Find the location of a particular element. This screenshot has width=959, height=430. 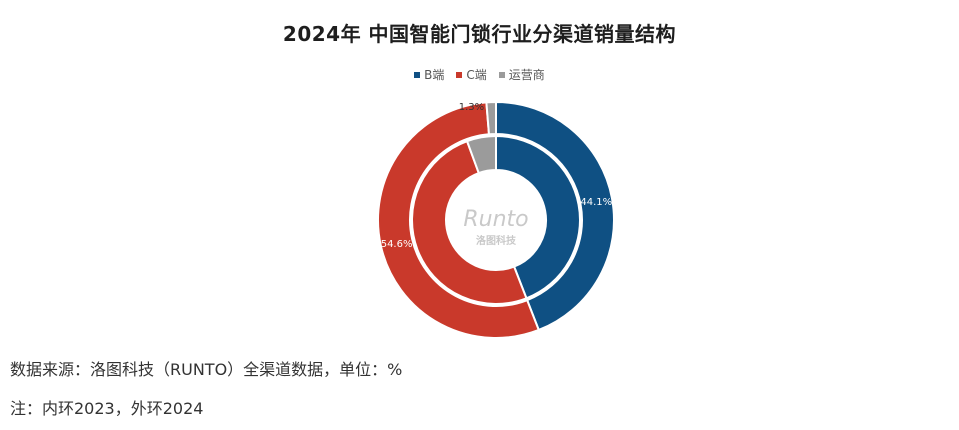

legend-swatch-carrier is located at coordinates (501, 74).